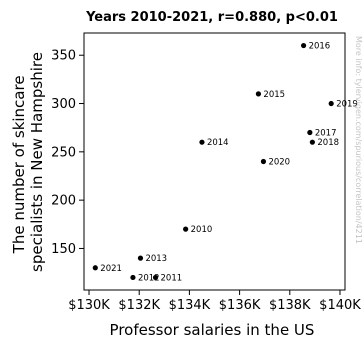 Image resolution: width=364 pixels, height=343 pixels. I want to click on data-point-label: 2013, so click(156, 259).